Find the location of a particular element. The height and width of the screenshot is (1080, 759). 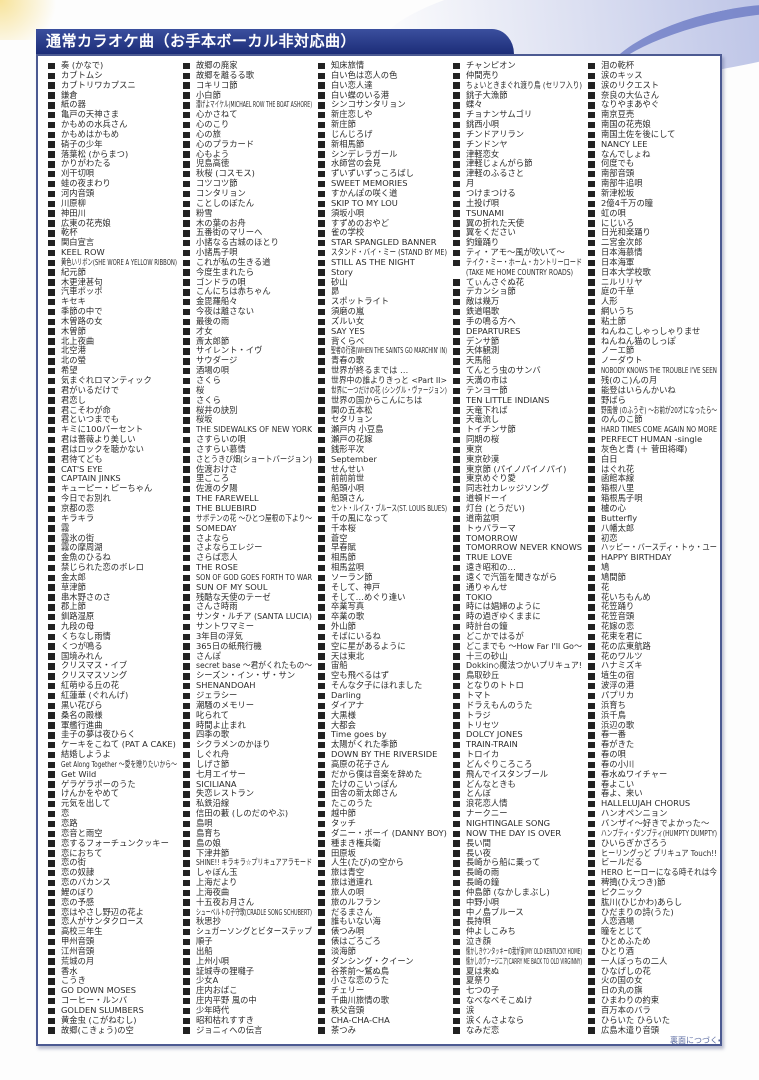

song-title: 誰もいない海 is located at coordinates (356, 921).